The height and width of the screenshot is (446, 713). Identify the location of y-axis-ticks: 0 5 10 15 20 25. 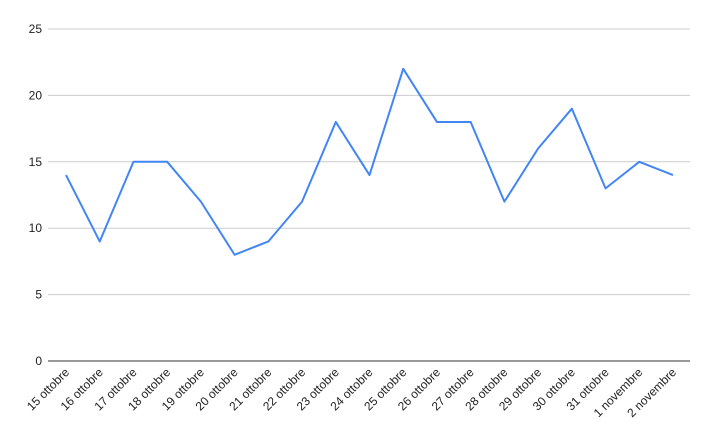
(36, 195).